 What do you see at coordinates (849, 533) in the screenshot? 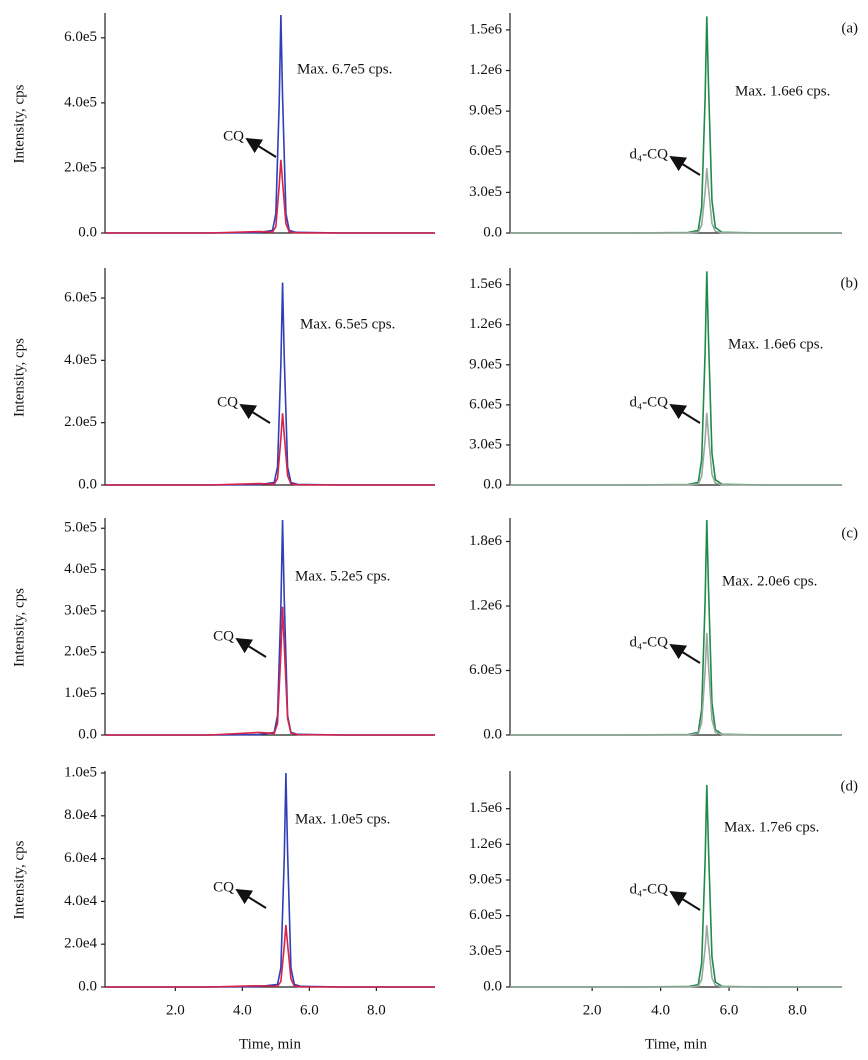
I see `panel-label: (c)` at bounding box center [849, 533].